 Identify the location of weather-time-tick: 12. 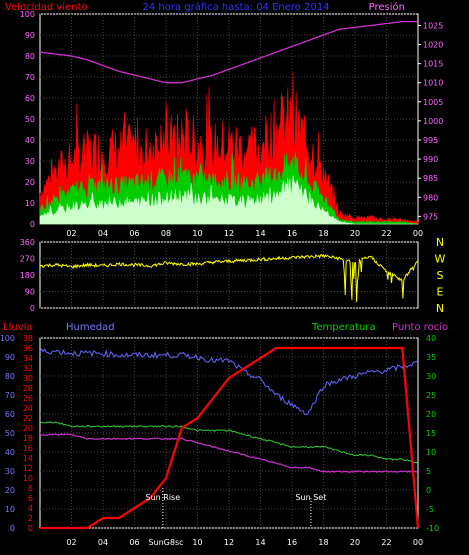
(229, 542).